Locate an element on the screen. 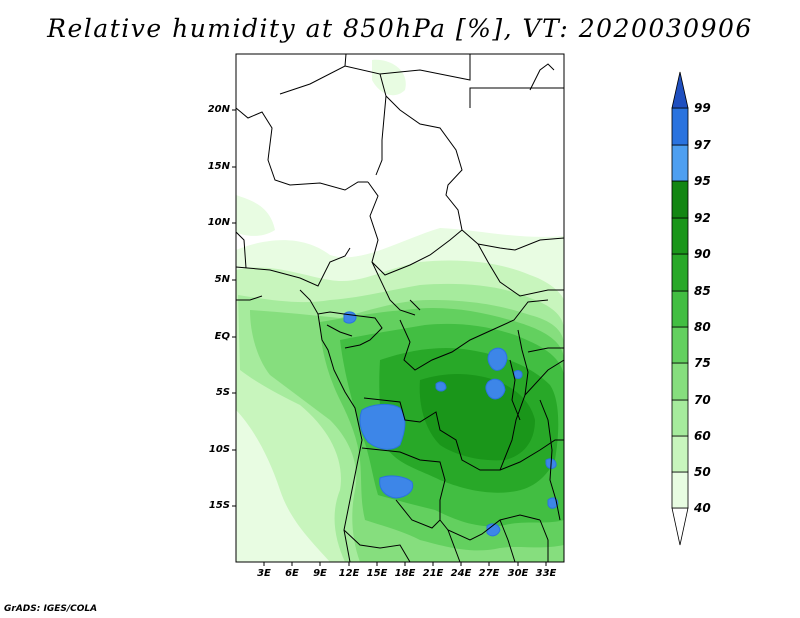 Image resolution: width=800 pixels, height=618 pixels. colorbar-label-90: 90 is located at coordinates (702, 254).